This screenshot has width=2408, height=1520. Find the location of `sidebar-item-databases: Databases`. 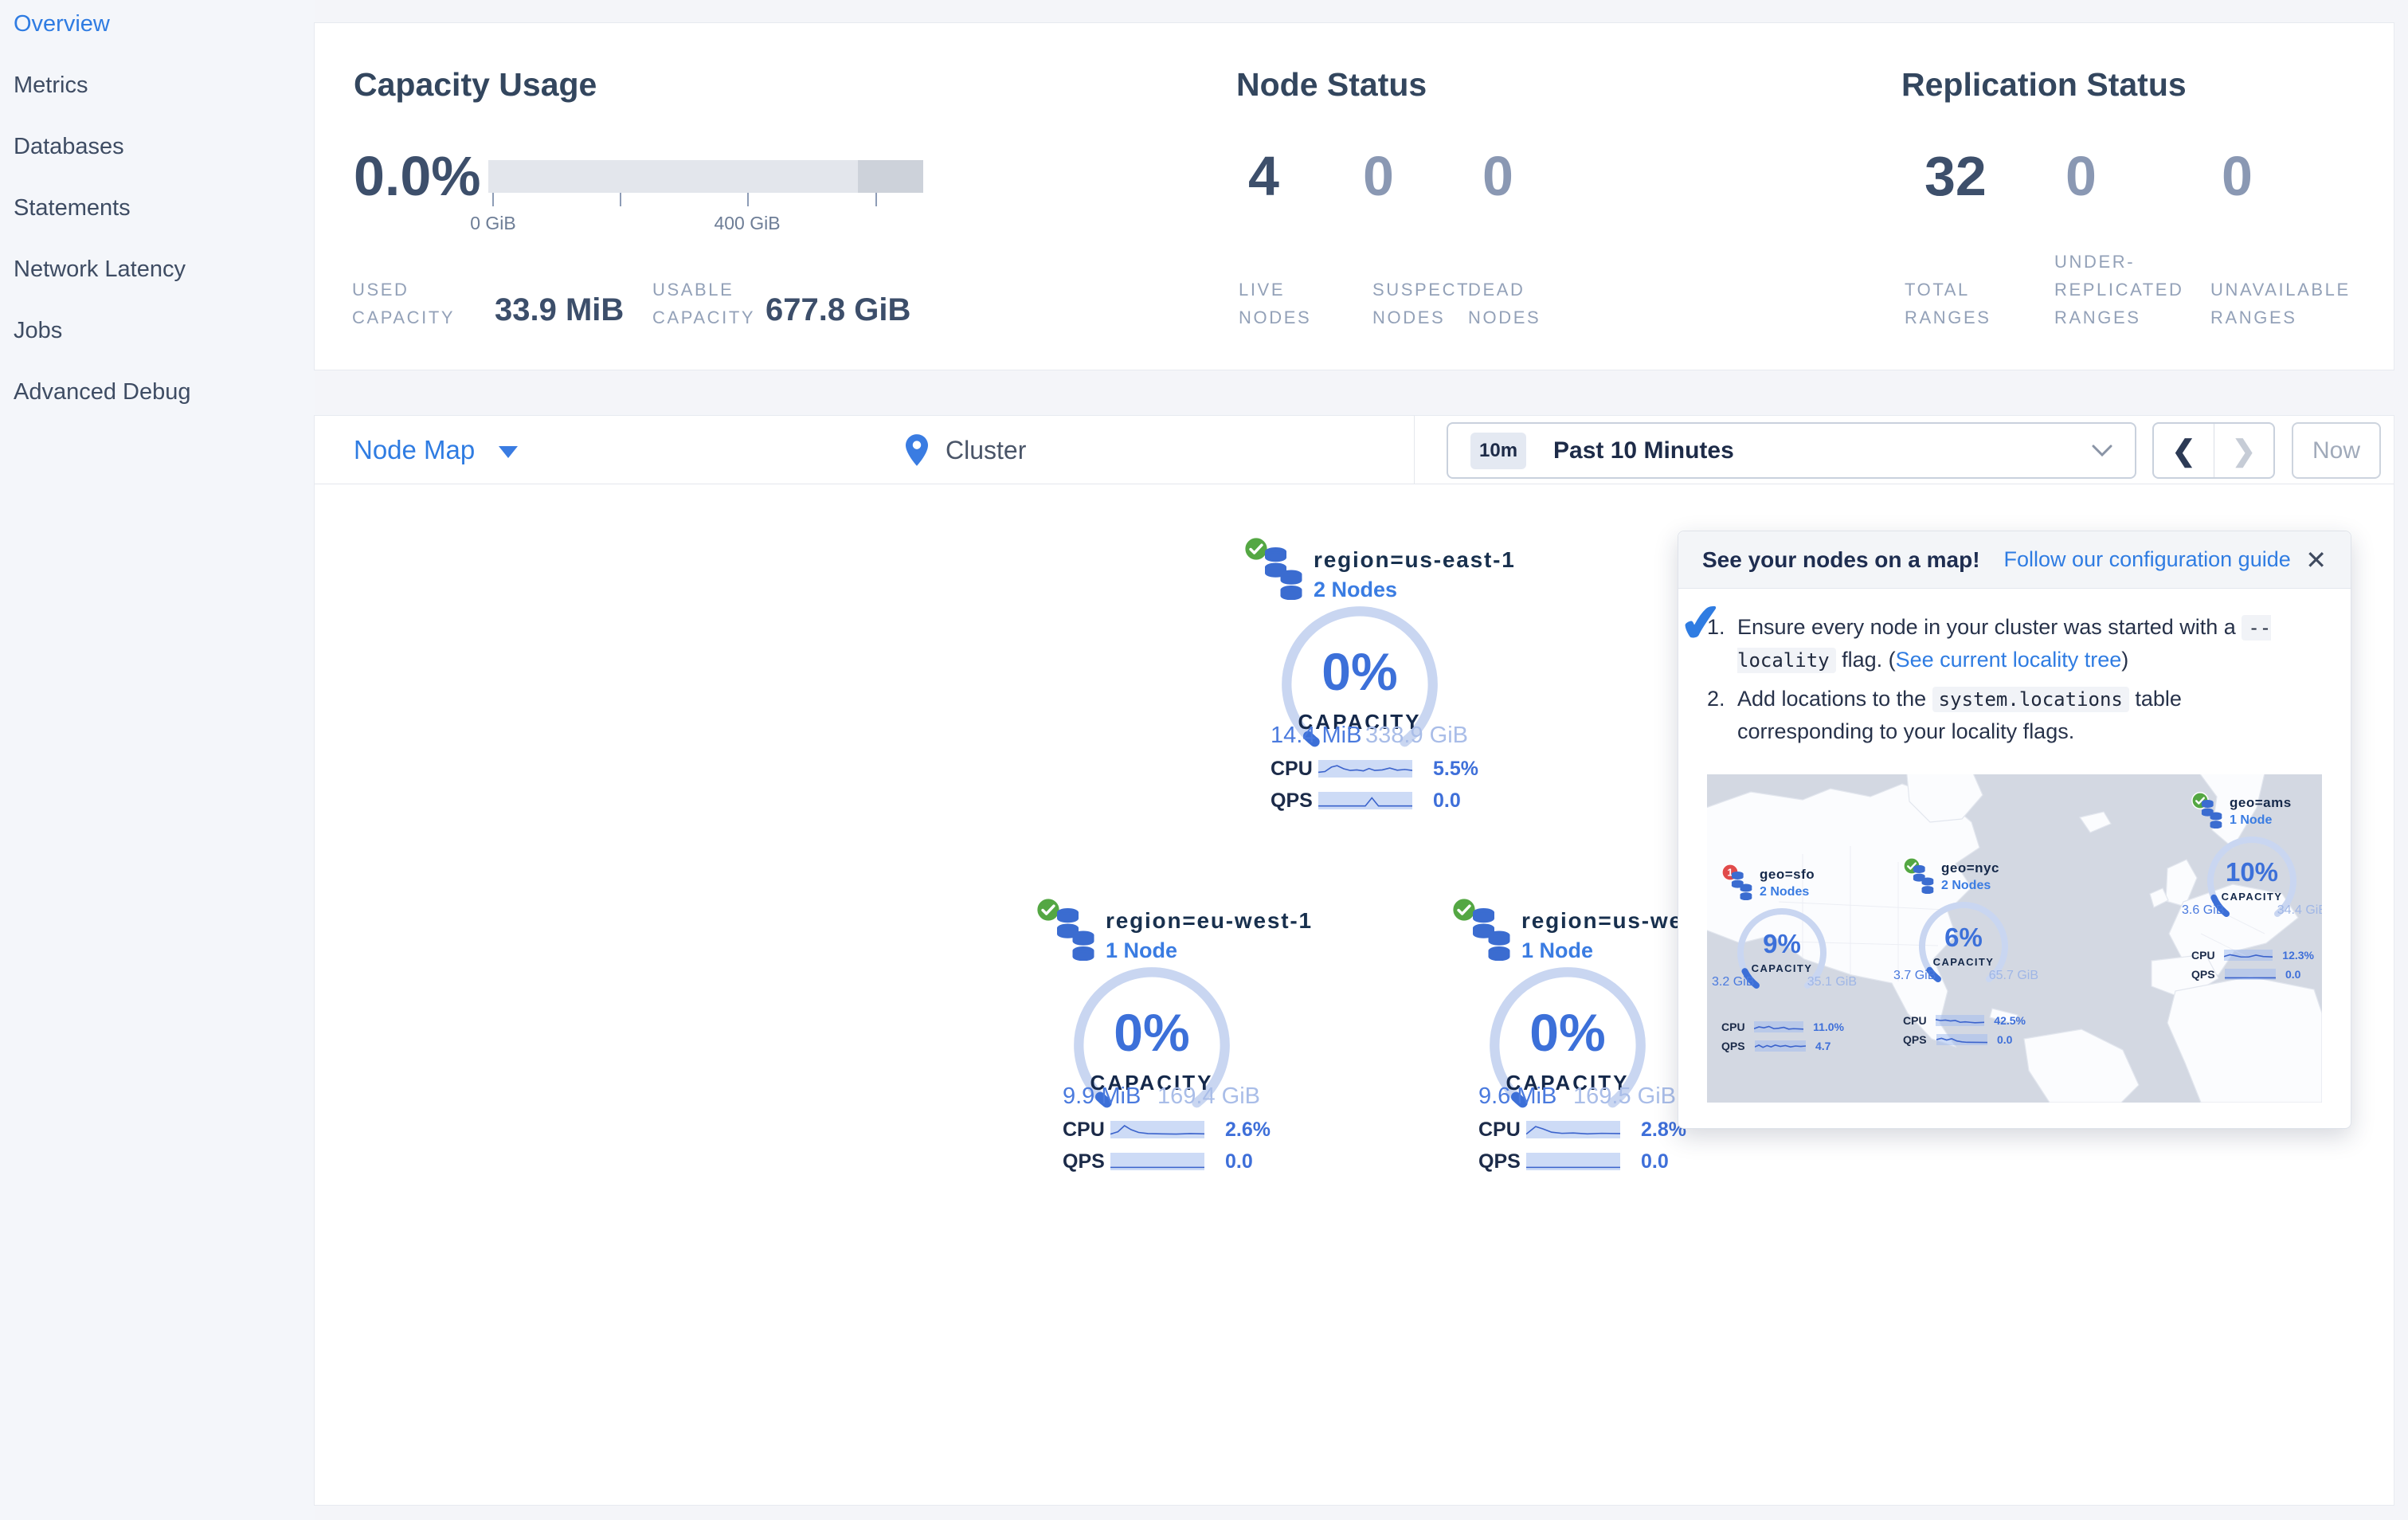

sidebar-item-databases: Databases is located at coordinates (69, 146).